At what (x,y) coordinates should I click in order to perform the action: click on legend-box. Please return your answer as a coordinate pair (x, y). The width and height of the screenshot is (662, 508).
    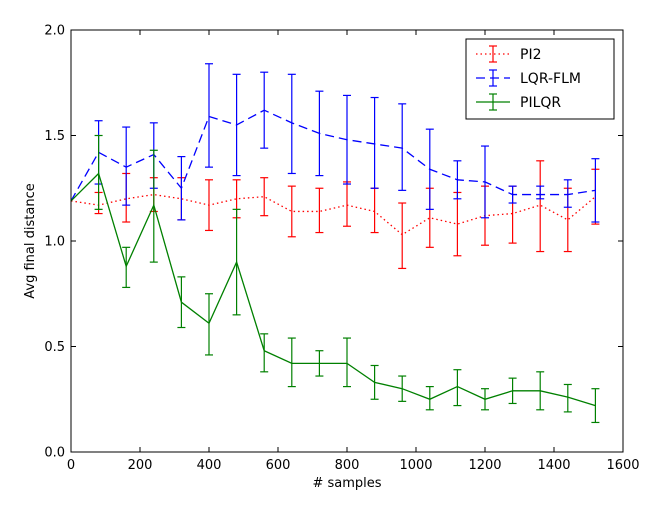
    Looking at the image, I should click on (540, 79).